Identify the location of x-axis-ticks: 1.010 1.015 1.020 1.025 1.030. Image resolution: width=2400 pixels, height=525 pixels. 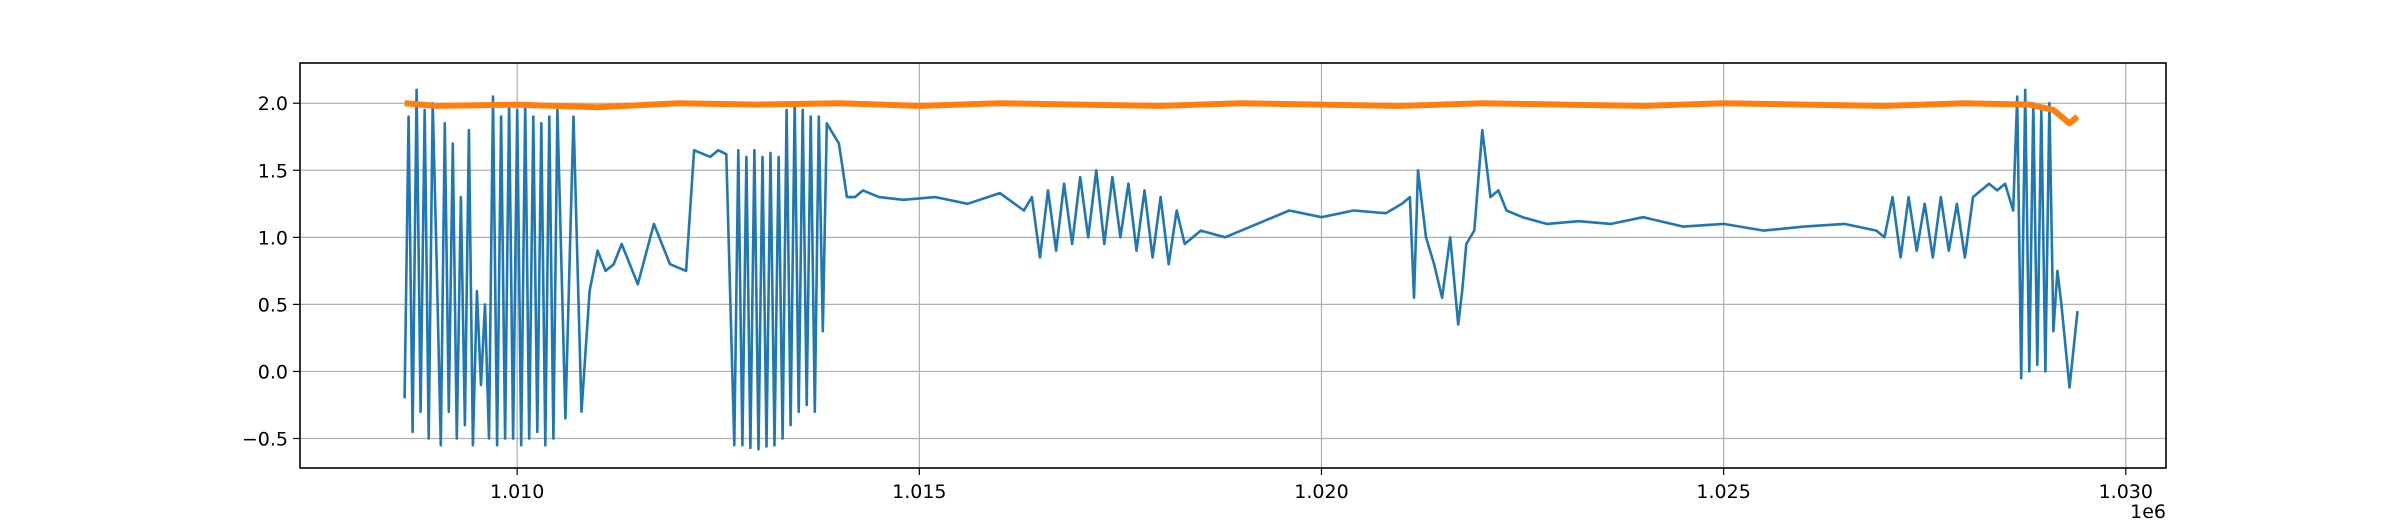
(1321, 485).